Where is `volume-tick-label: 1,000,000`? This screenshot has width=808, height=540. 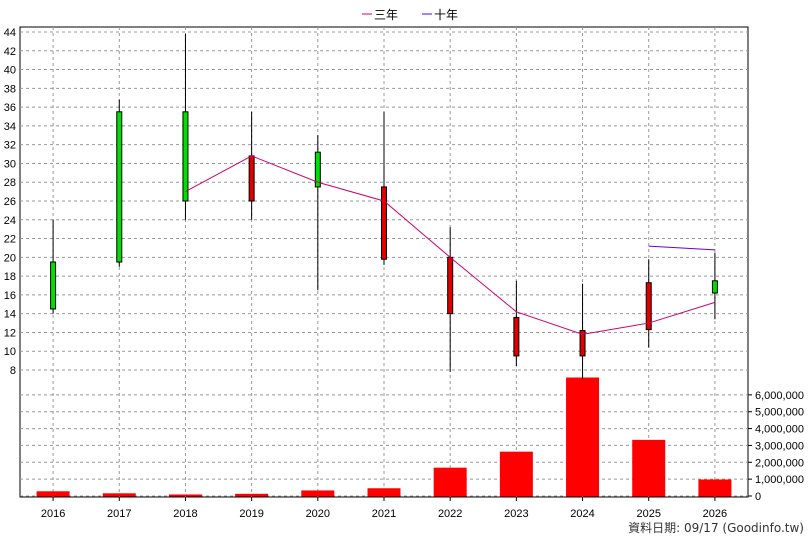 volume-tick-label: 1,000,000 is located at coordinates (779, 480).